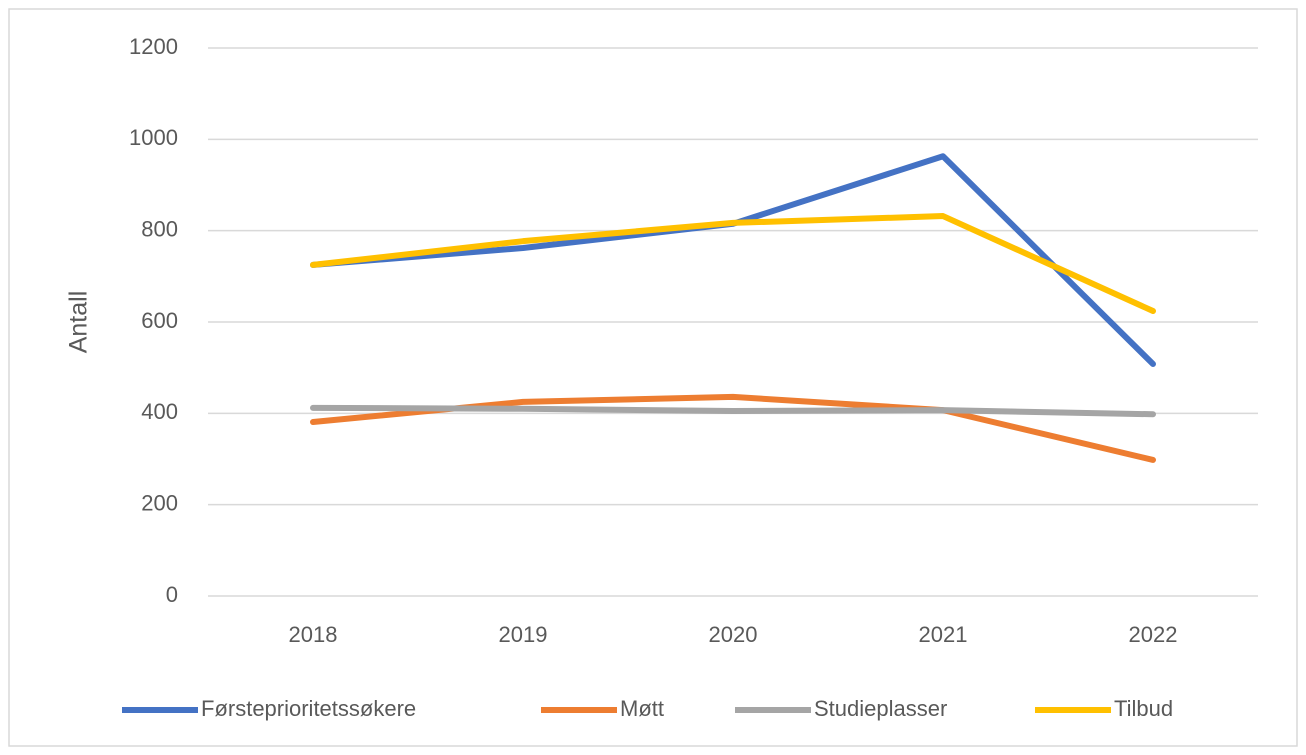 The image size is (1306, 755). I want to click on y-tick-label: 800, so click(159, 228).